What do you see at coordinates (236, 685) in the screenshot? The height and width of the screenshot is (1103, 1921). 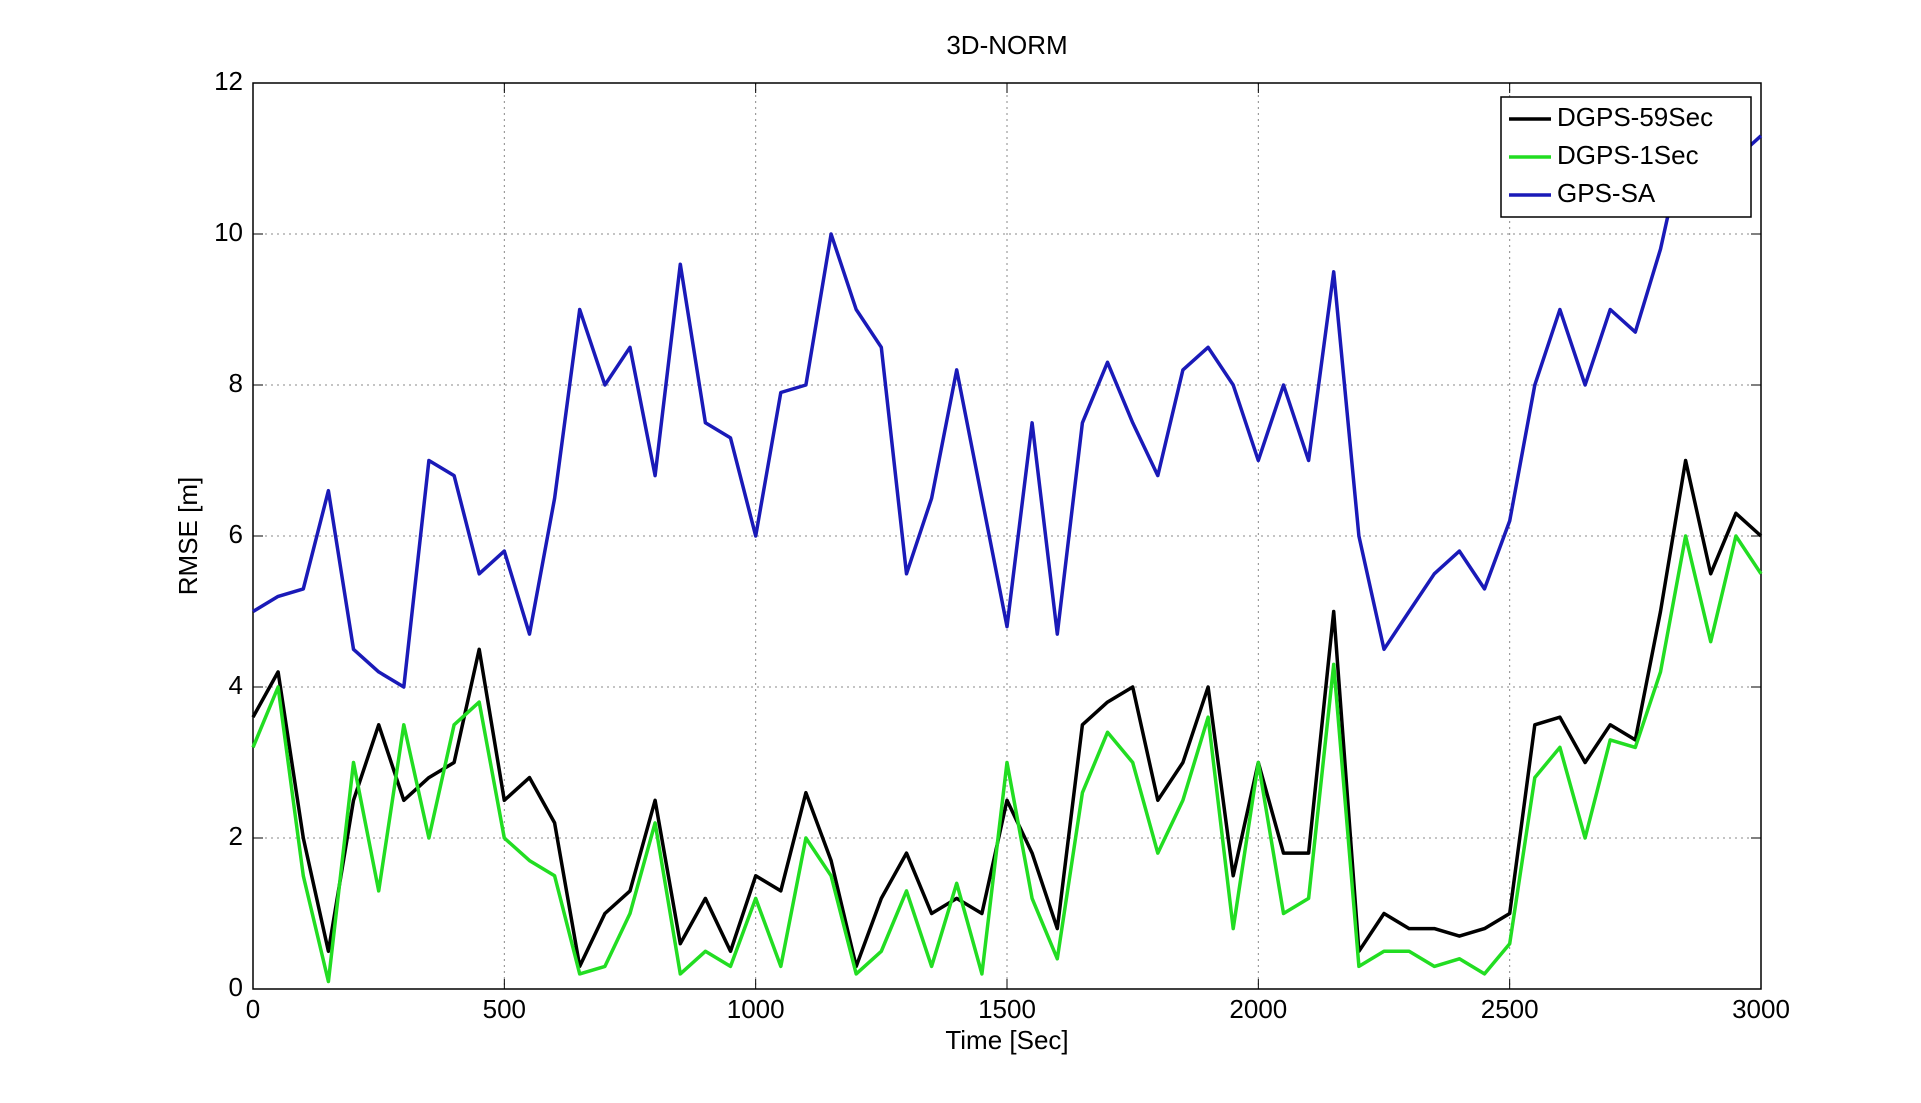 I see `y-tick-label: 4` at bounding box center [236, 685].